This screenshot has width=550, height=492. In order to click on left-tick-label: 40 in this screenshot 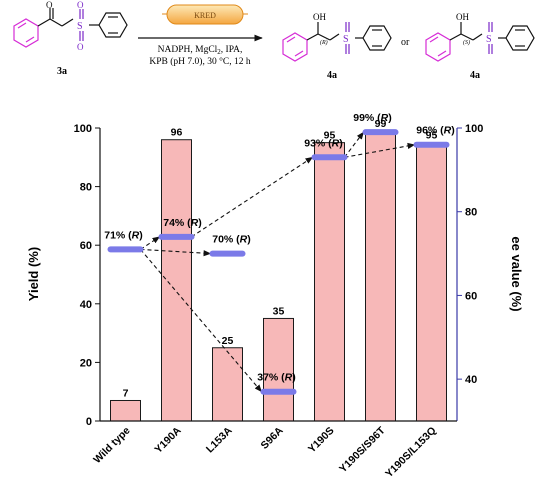, I will do `click(86, 305)`.